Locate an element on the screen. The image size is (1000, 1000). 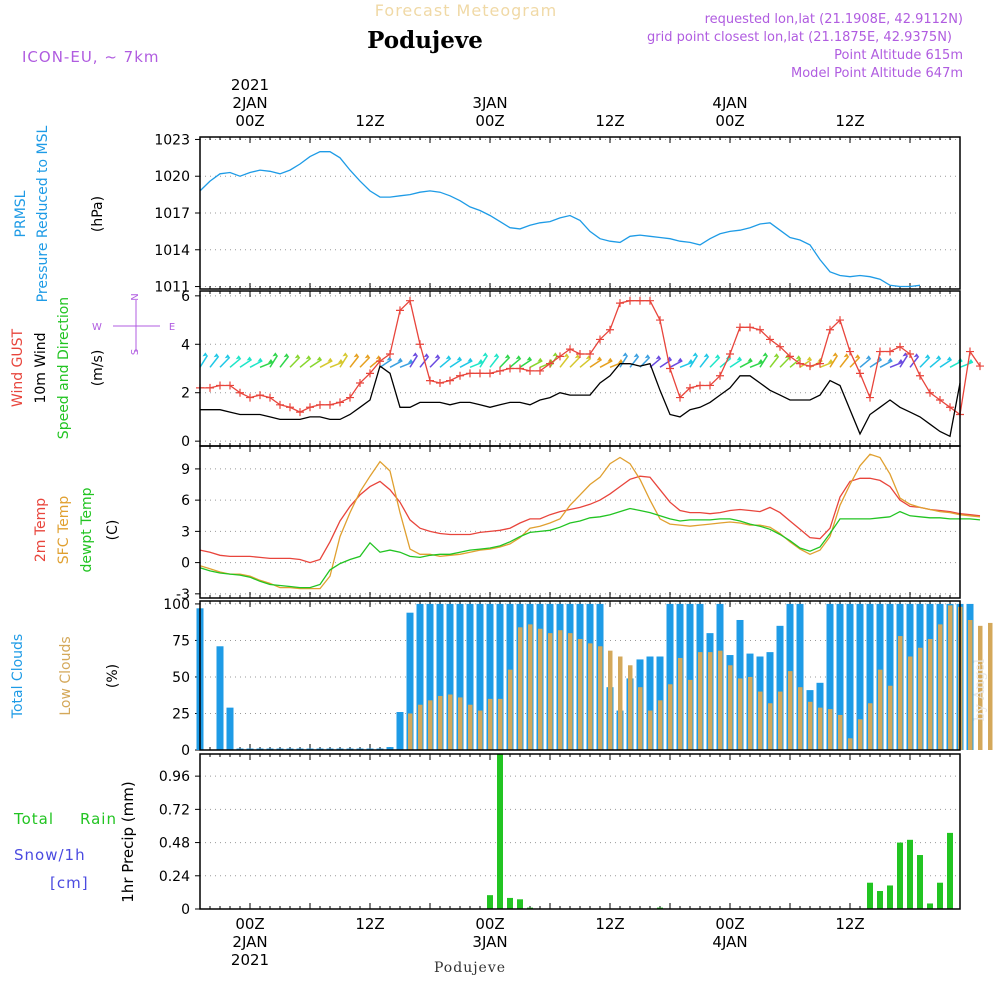
y-tick-label: 1014 is located at coordinates (172, 251).